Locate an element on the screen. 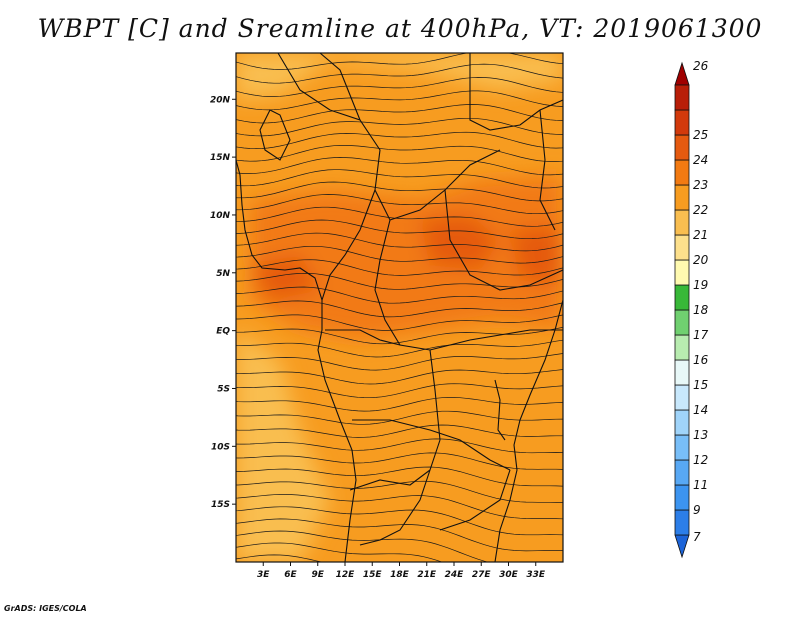 The image size is (800, 618). colorbar-label: 7 is located at coordinates (697, 537).